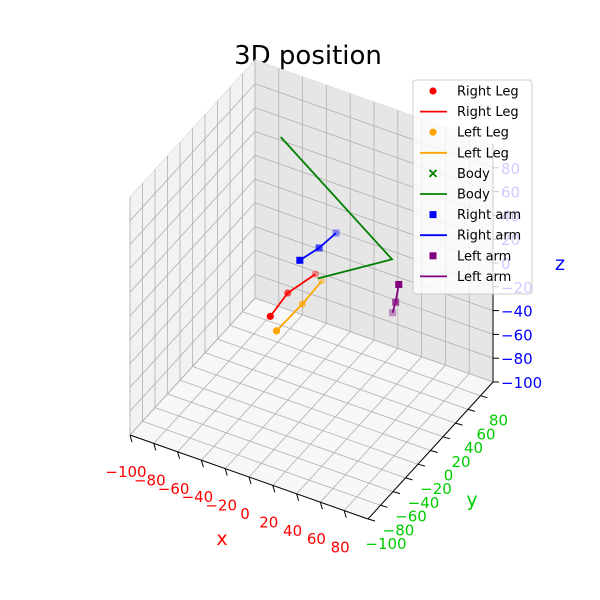 This screenshot has height=600, width=600. Describe the element at coordinates (385, 544) in the screenshot. I see `y-tick-label: −100` at that location.